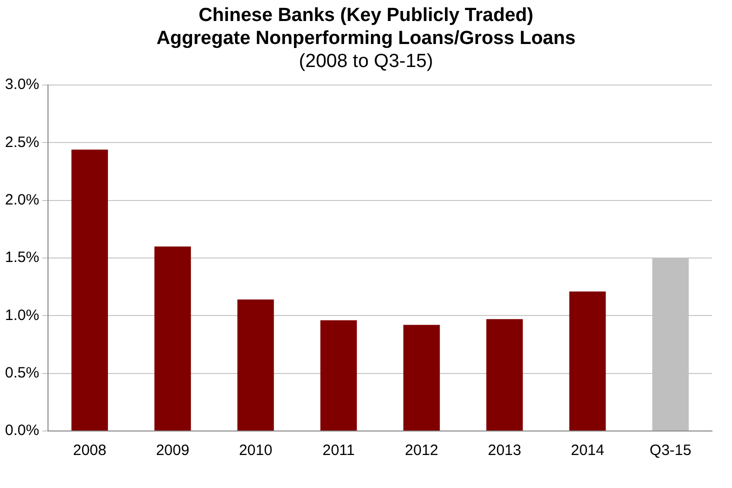 The width and height of the screenshot is (732, 488). Describe the element at coordinates (366, 27) in the screenshot. I see `chart-title: Chinese Banks (Key Publicly Traded) Aggregate Nonperforming Loans/Gross Loans` at that location.